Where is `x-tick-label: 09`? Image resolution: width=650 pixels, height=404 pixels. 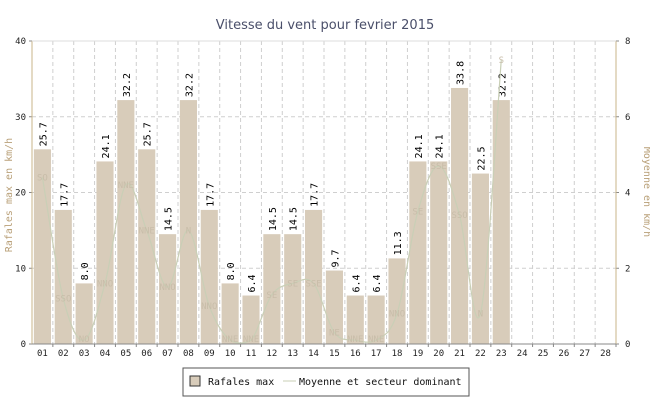
x-tick-label: 09 is located at coordinates (209, 354).